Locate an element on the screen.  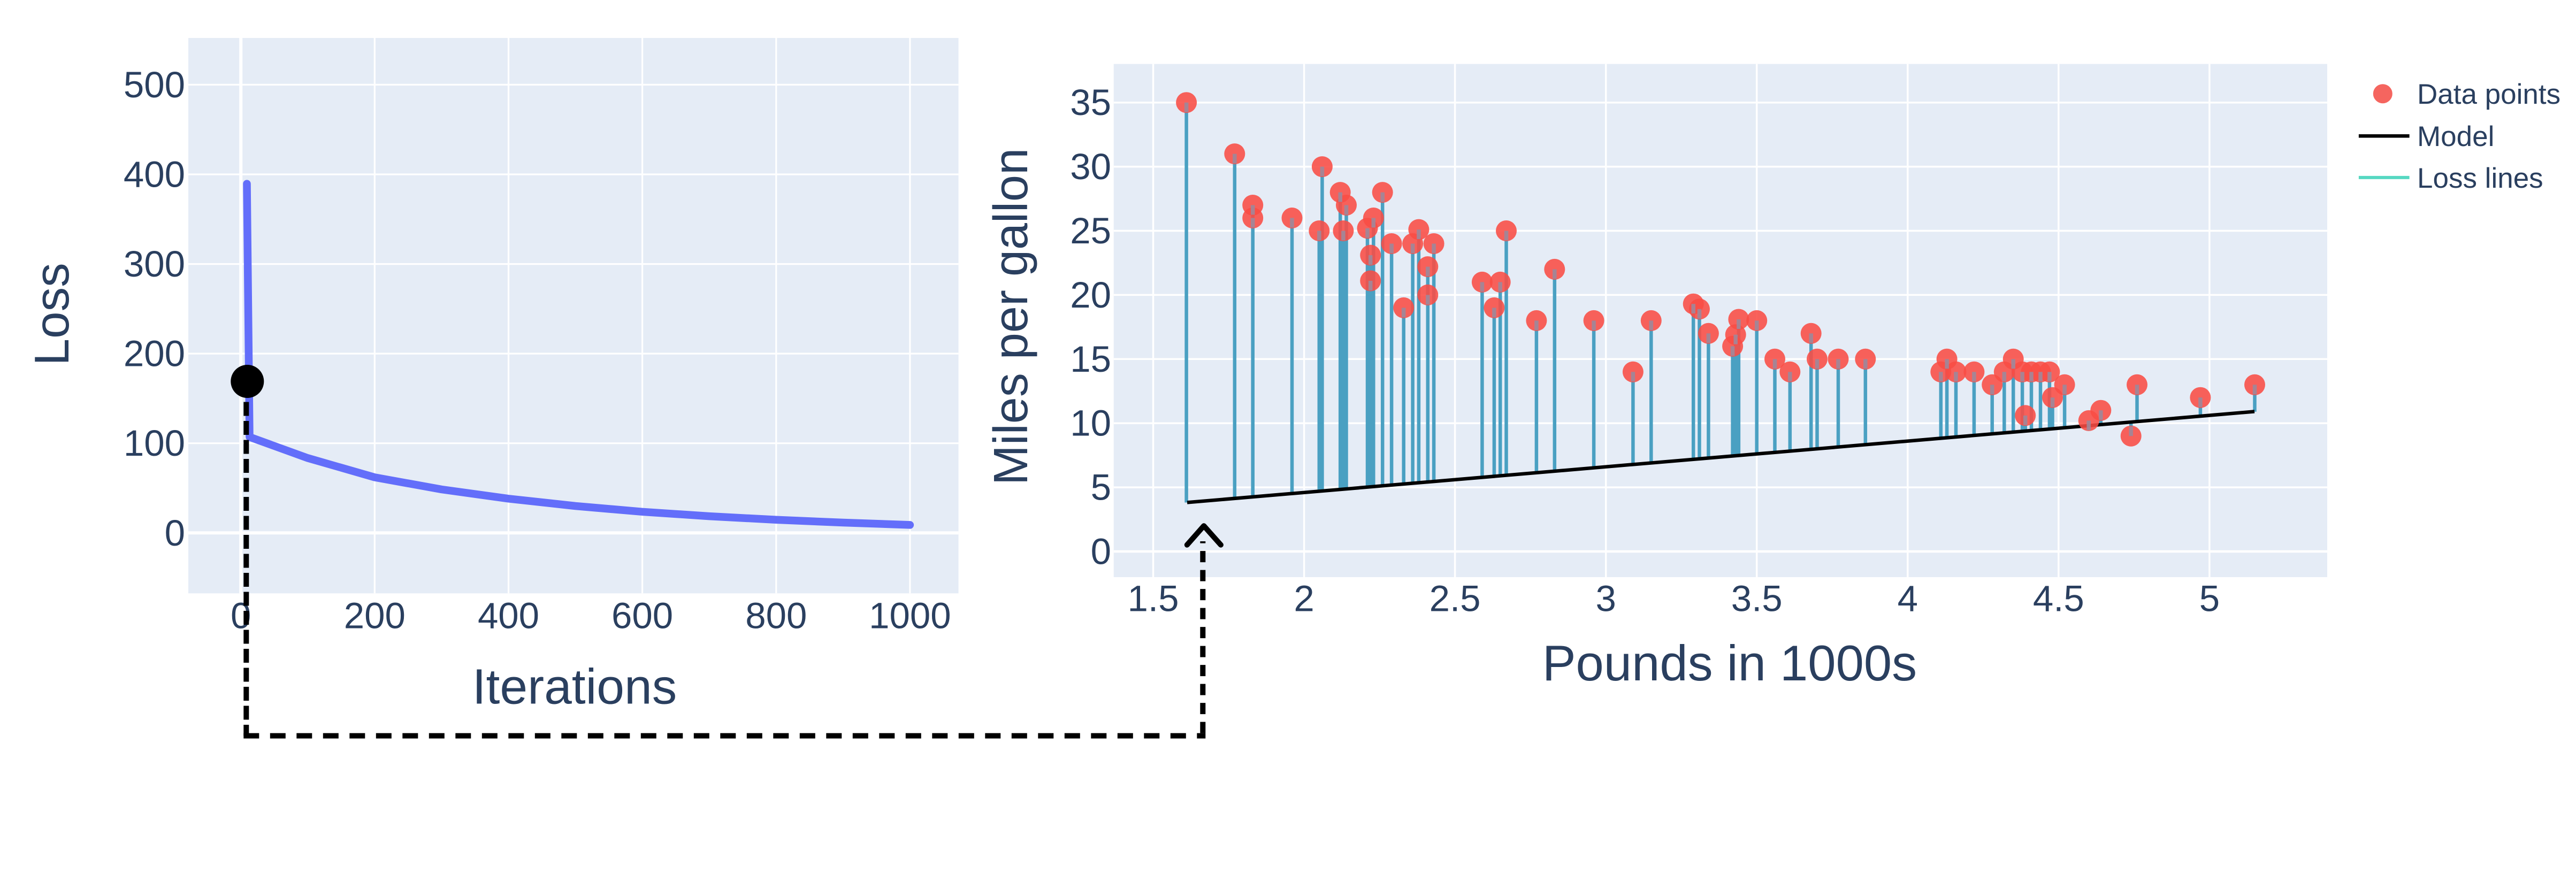
svg-text: Loss lines is located at coordinates (2480, 178).